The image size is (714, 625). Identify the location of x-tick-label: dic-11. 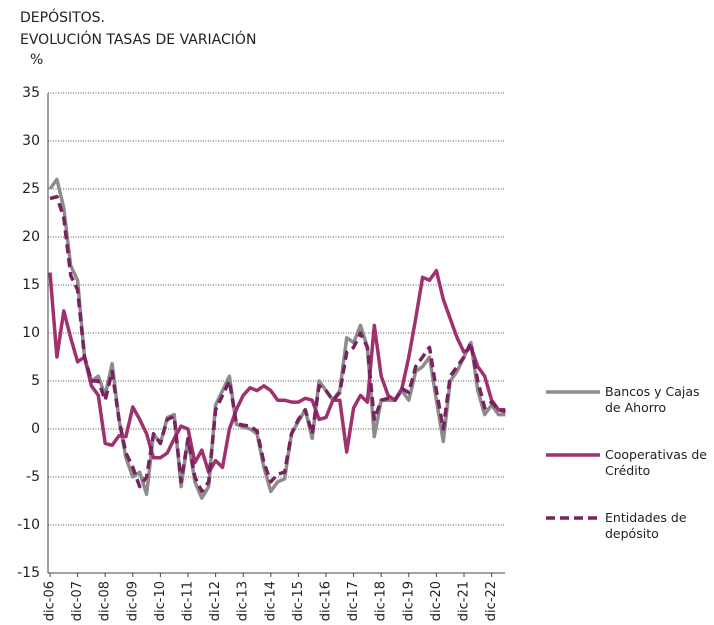
(188, 601).